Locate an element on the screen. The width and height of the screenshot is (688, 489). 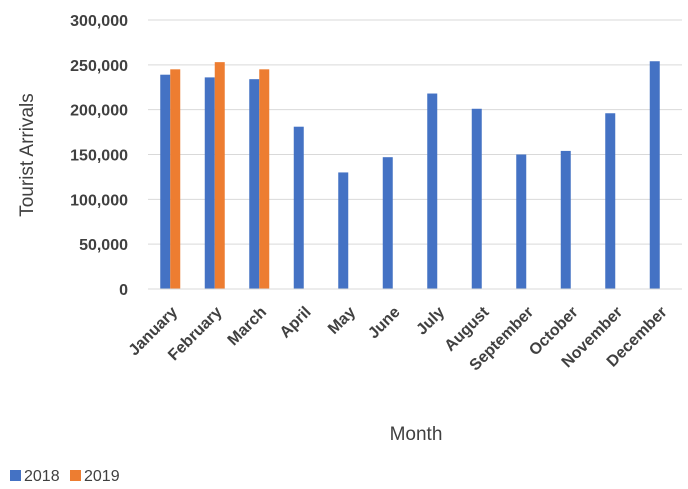
legend-label-2019: 2019 is located at coordinates (102, 476).